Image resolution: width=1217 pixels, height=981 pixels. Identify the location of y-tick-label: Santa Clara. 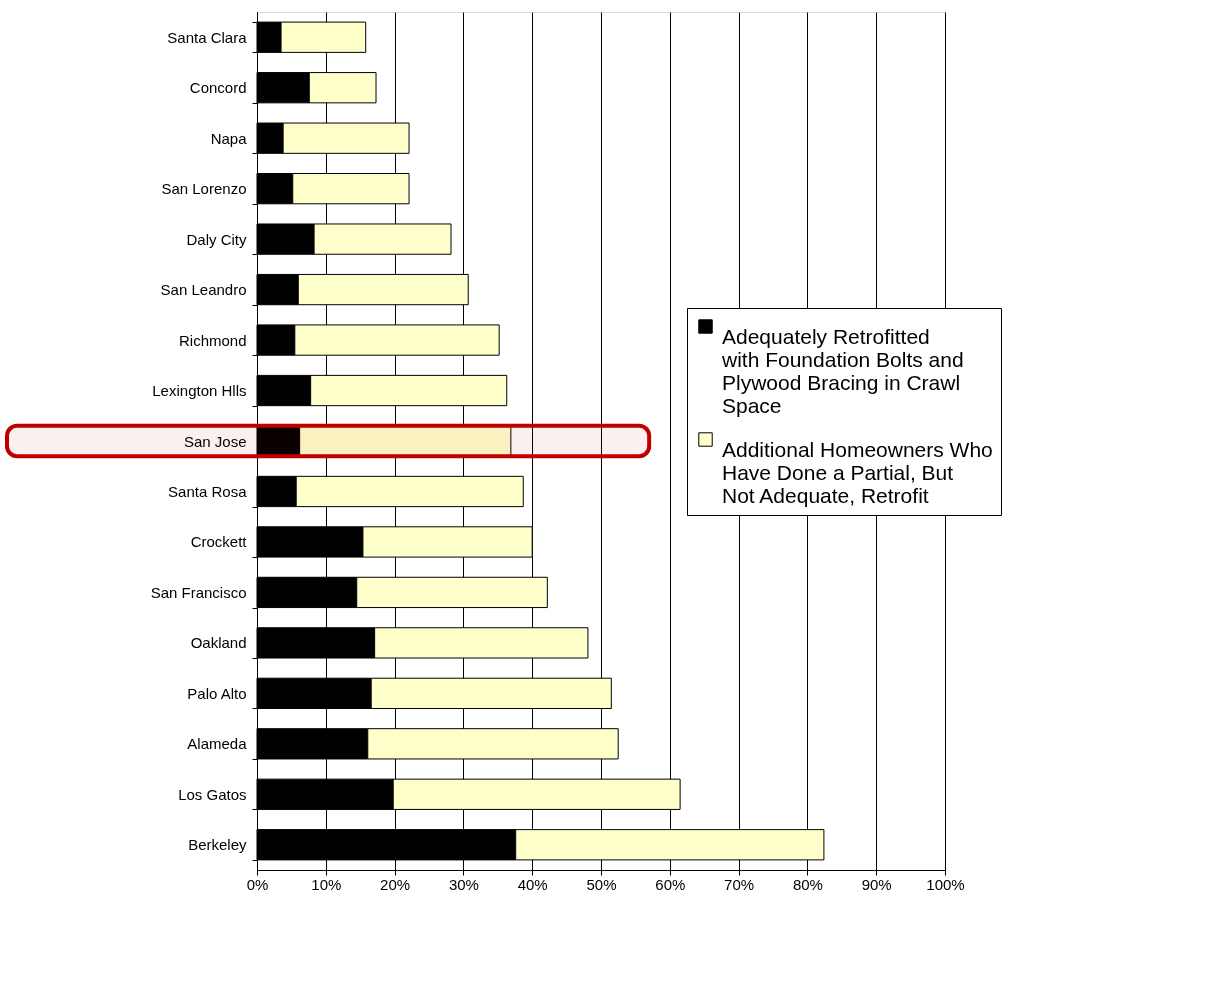
(207, 37).